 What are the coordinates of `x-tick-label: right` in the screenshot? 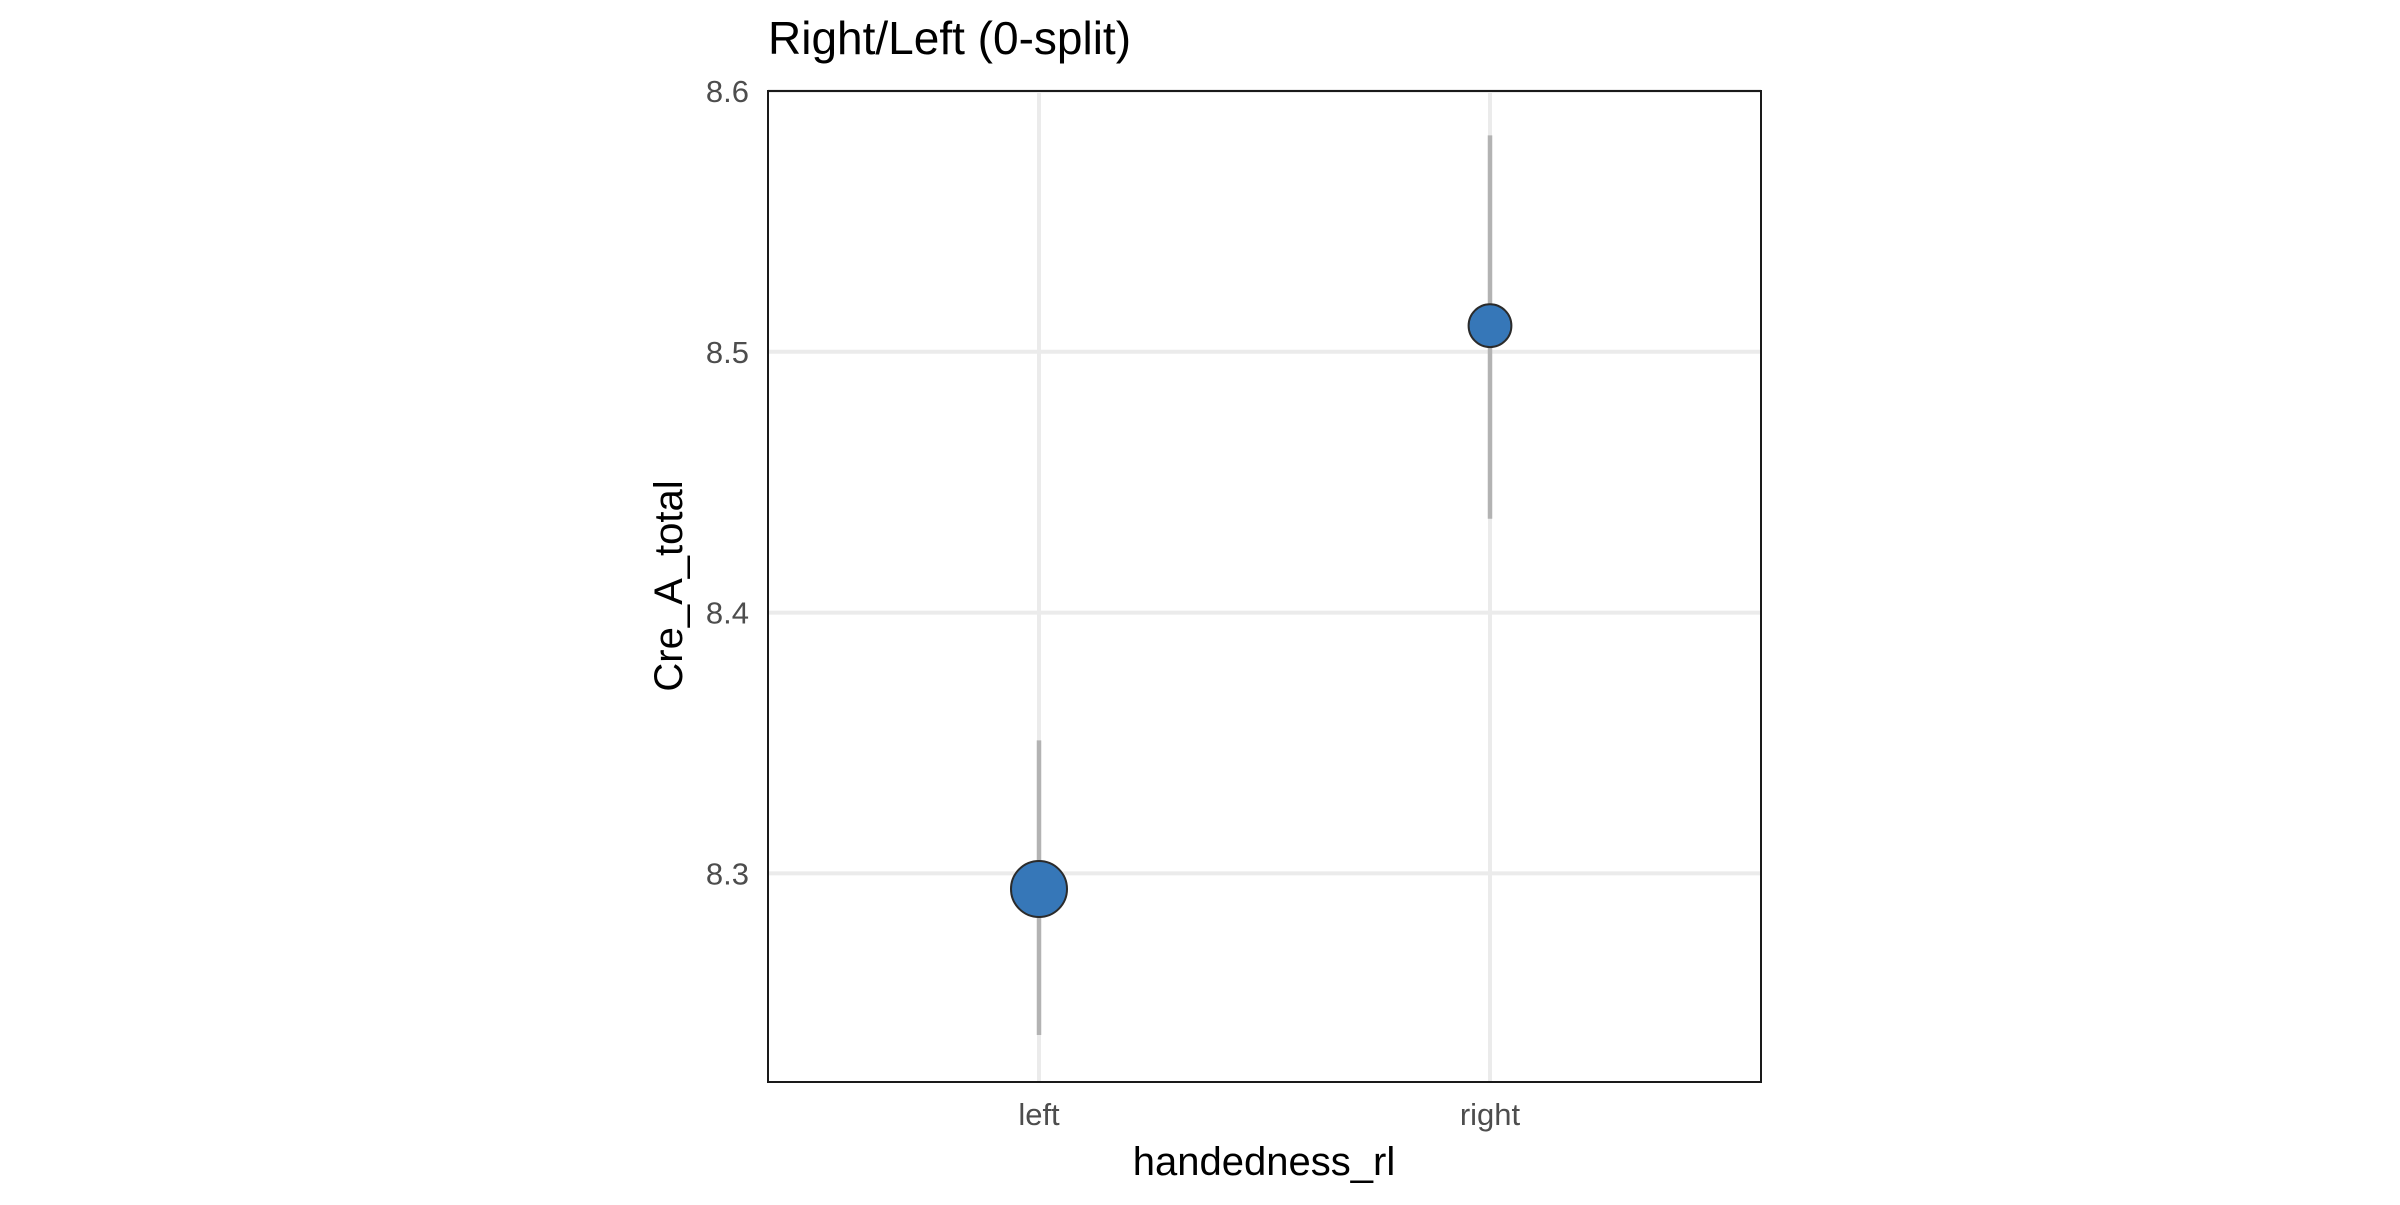 It's located at (1490, 1114).